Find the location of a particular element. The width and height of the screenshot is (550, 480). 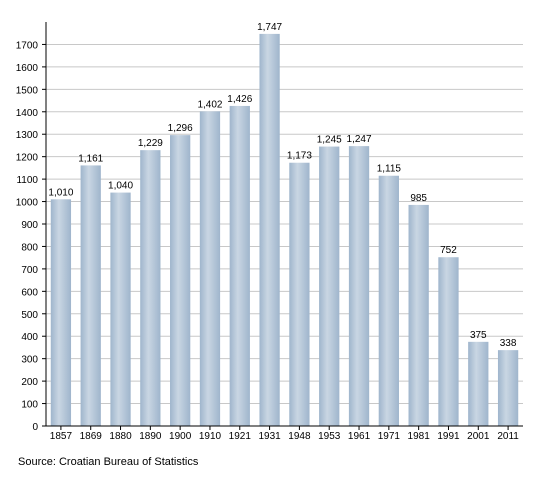

data-label: 1,173 is located at coordinates (299, 156).